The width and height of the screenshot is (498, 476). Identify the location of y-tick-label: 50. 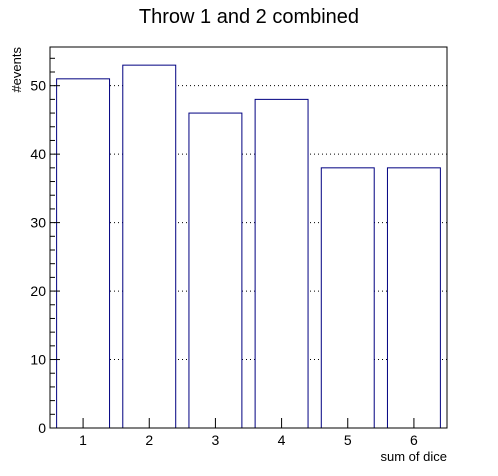
(38, 86).